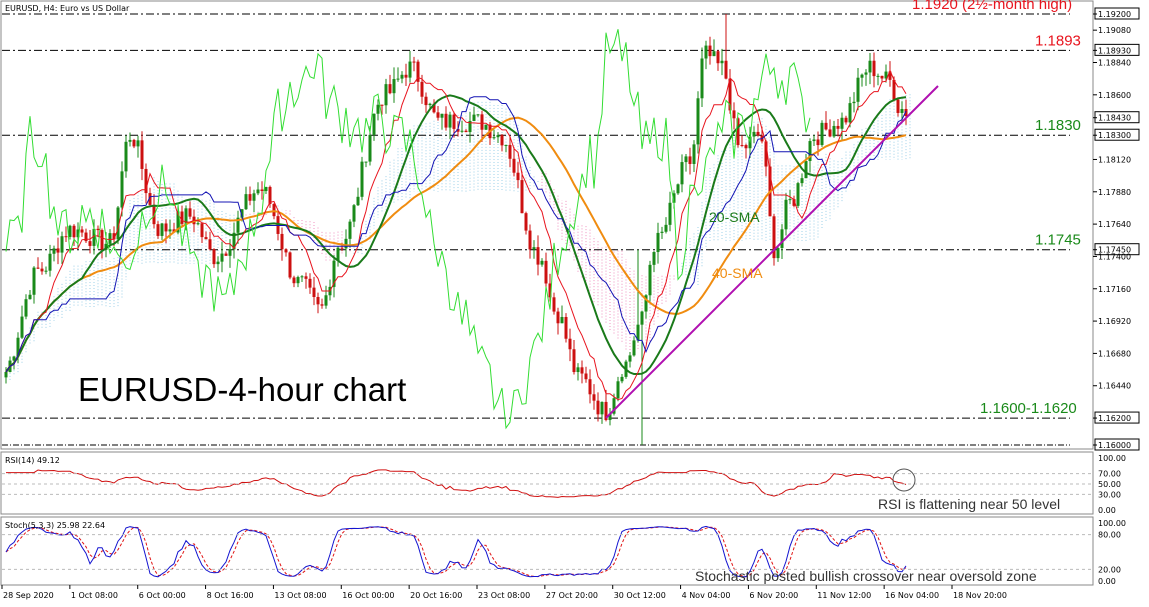  What do you see at coordinates (368, 595) in the screenshot?
I see `time-label: 16 Oct 00:00` at bounding box center [368, 595].